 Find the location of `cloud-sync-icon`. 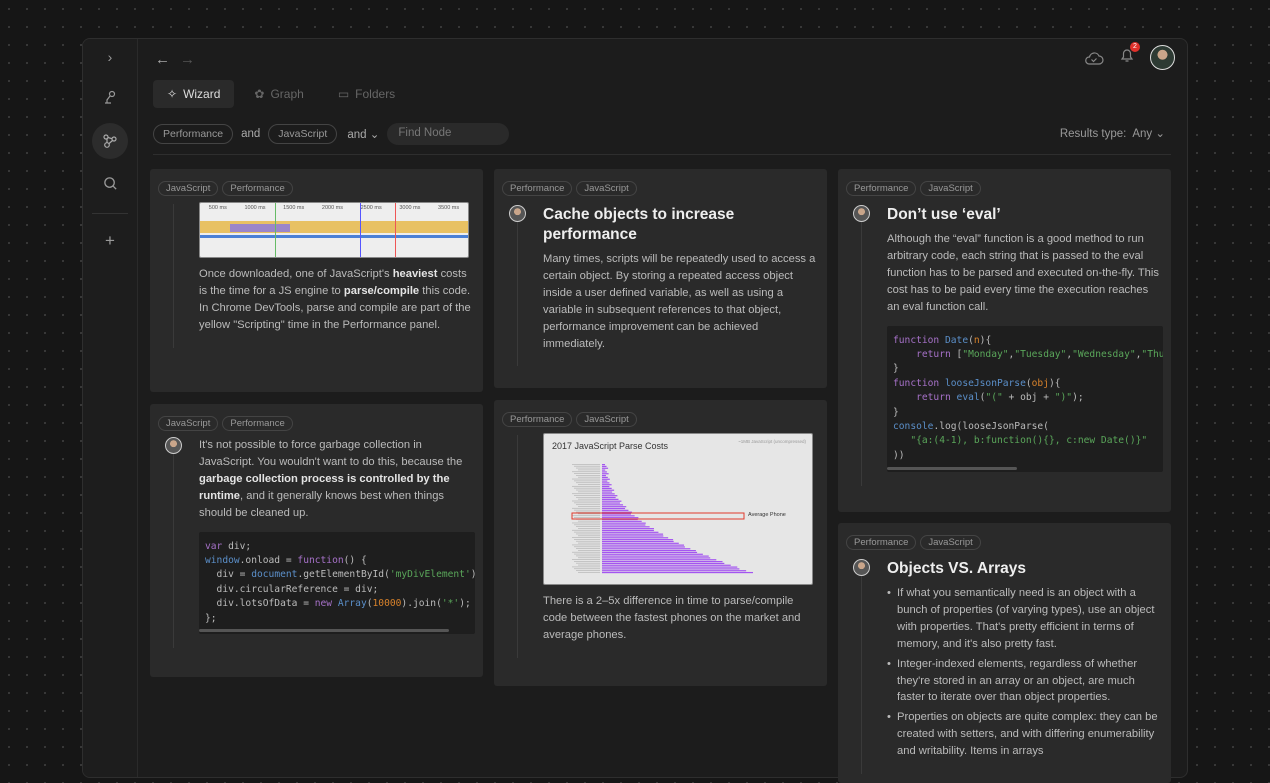

cloud-sync-icon is located at coordinates (1094, 58).